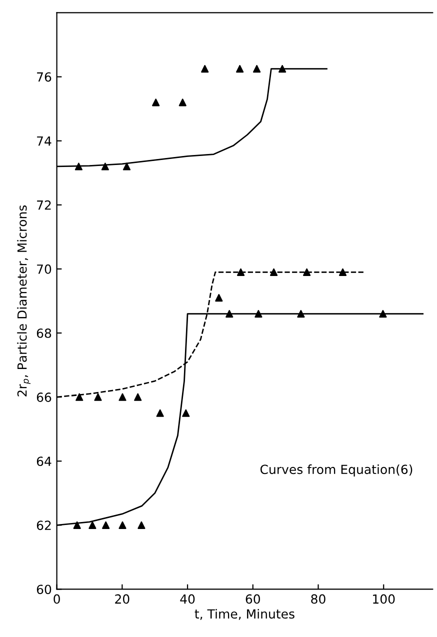 This screenshot has height=637, width=437. What do you see at coordinates (44, 589) in the screenshot?
I see `y-tick-label: 60` at bounding box center [44, 589].